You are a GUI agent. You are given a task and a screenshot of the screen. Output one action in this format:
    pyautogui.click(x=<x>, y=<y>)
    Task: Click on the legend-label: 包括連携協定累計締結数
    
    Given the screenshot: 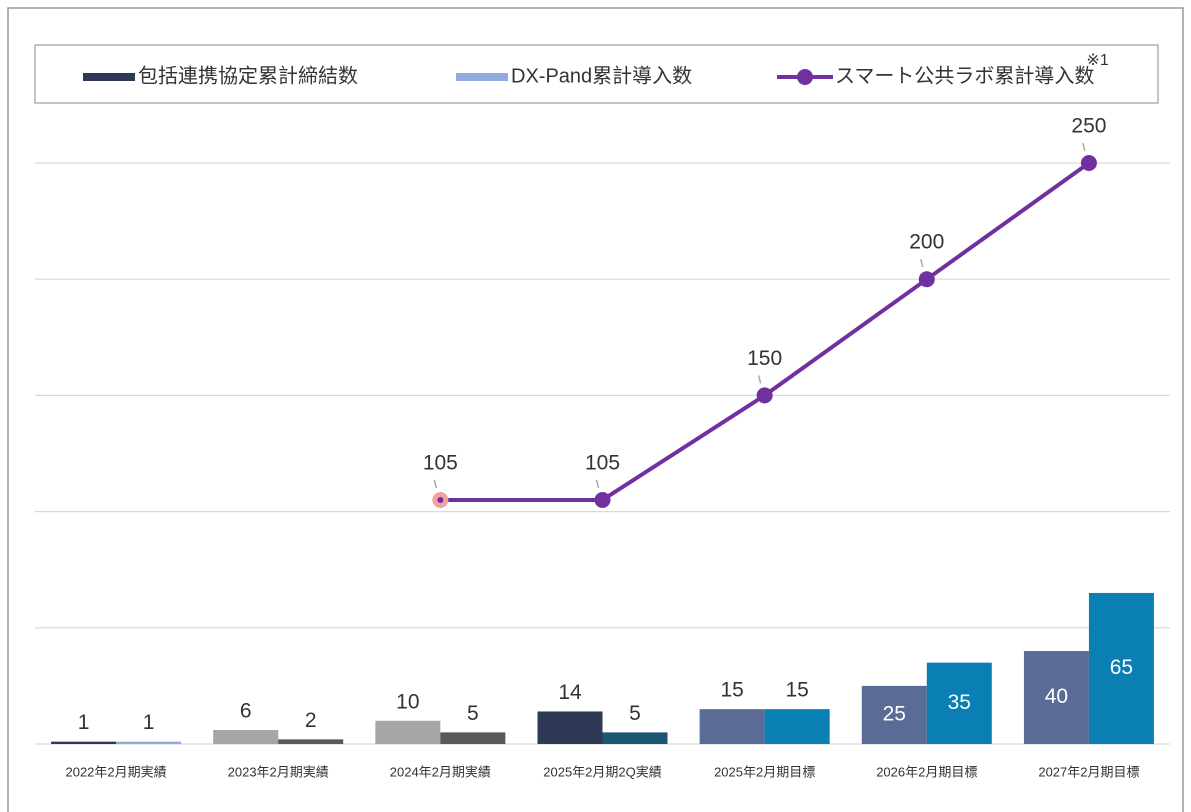 What is the action you would take?
    pyautogui.click(x=248, y=75)
    